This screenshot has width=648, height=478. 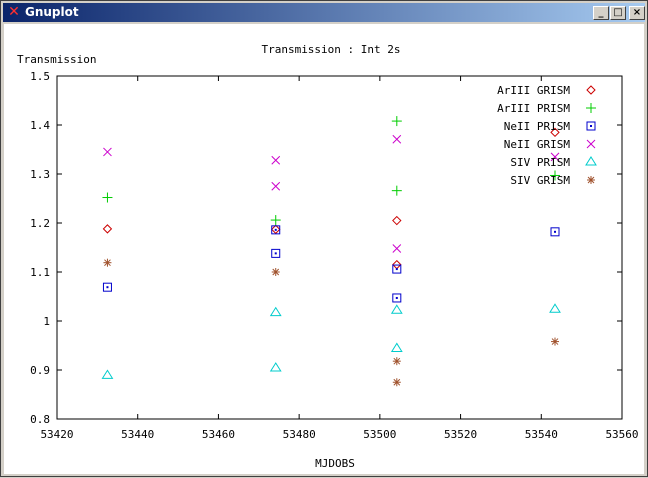 I want to click on legend-square-icon, so click(x=591, y=126).